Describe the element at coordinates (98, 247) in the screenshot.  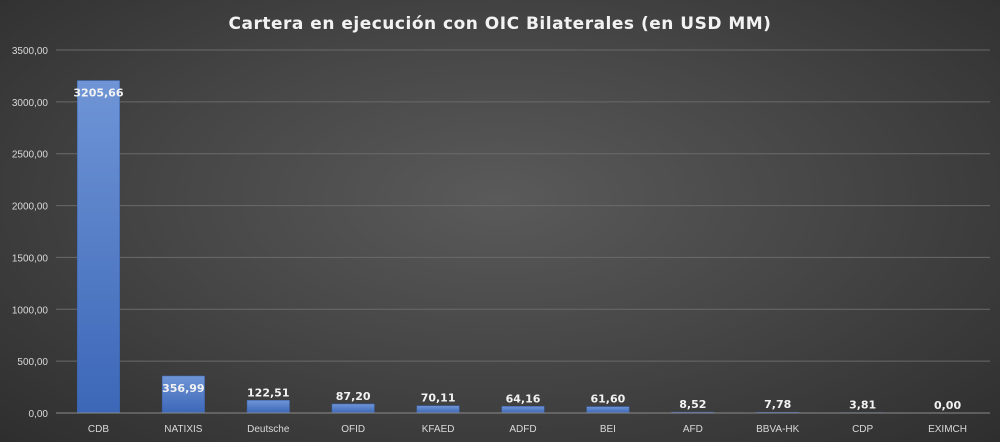
I see `bar-cdb` at that location.